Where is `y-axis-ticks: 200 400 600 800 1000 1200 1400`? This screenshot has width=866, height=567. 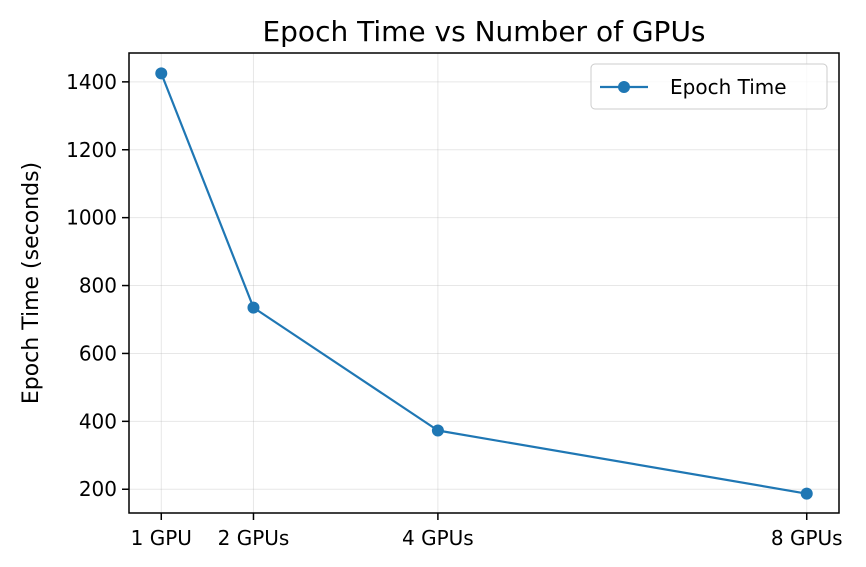 y-axis-ticks: 200 400 600 800 1000 1200 1400 is located at coordinates (97, 285).